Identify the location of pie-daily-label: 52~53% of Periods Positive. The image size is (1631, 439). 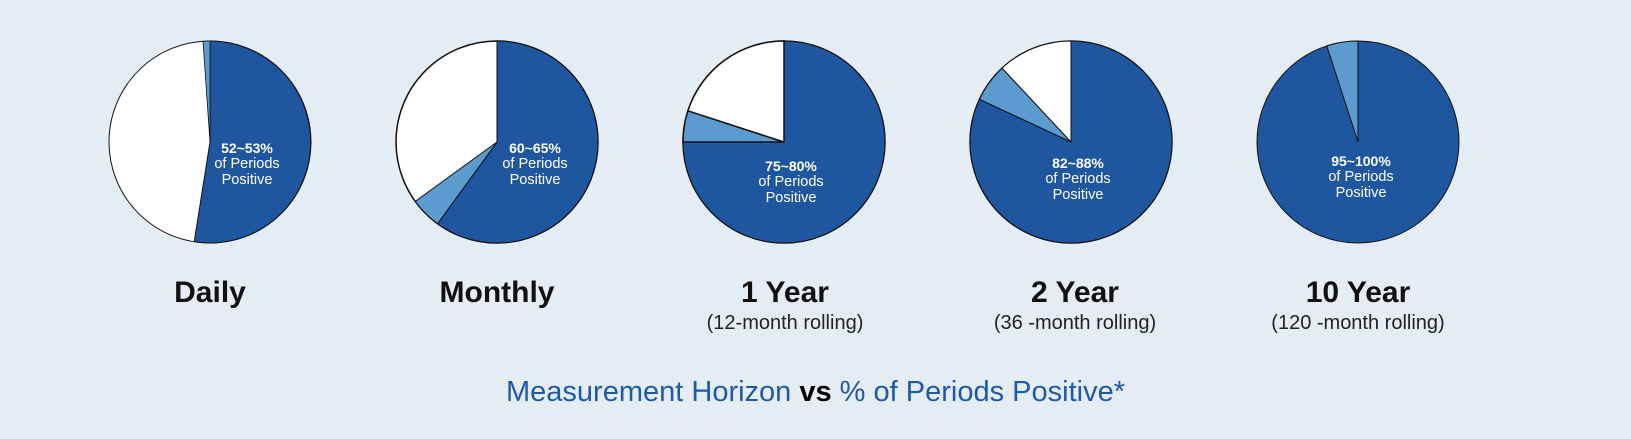
(247, 164).